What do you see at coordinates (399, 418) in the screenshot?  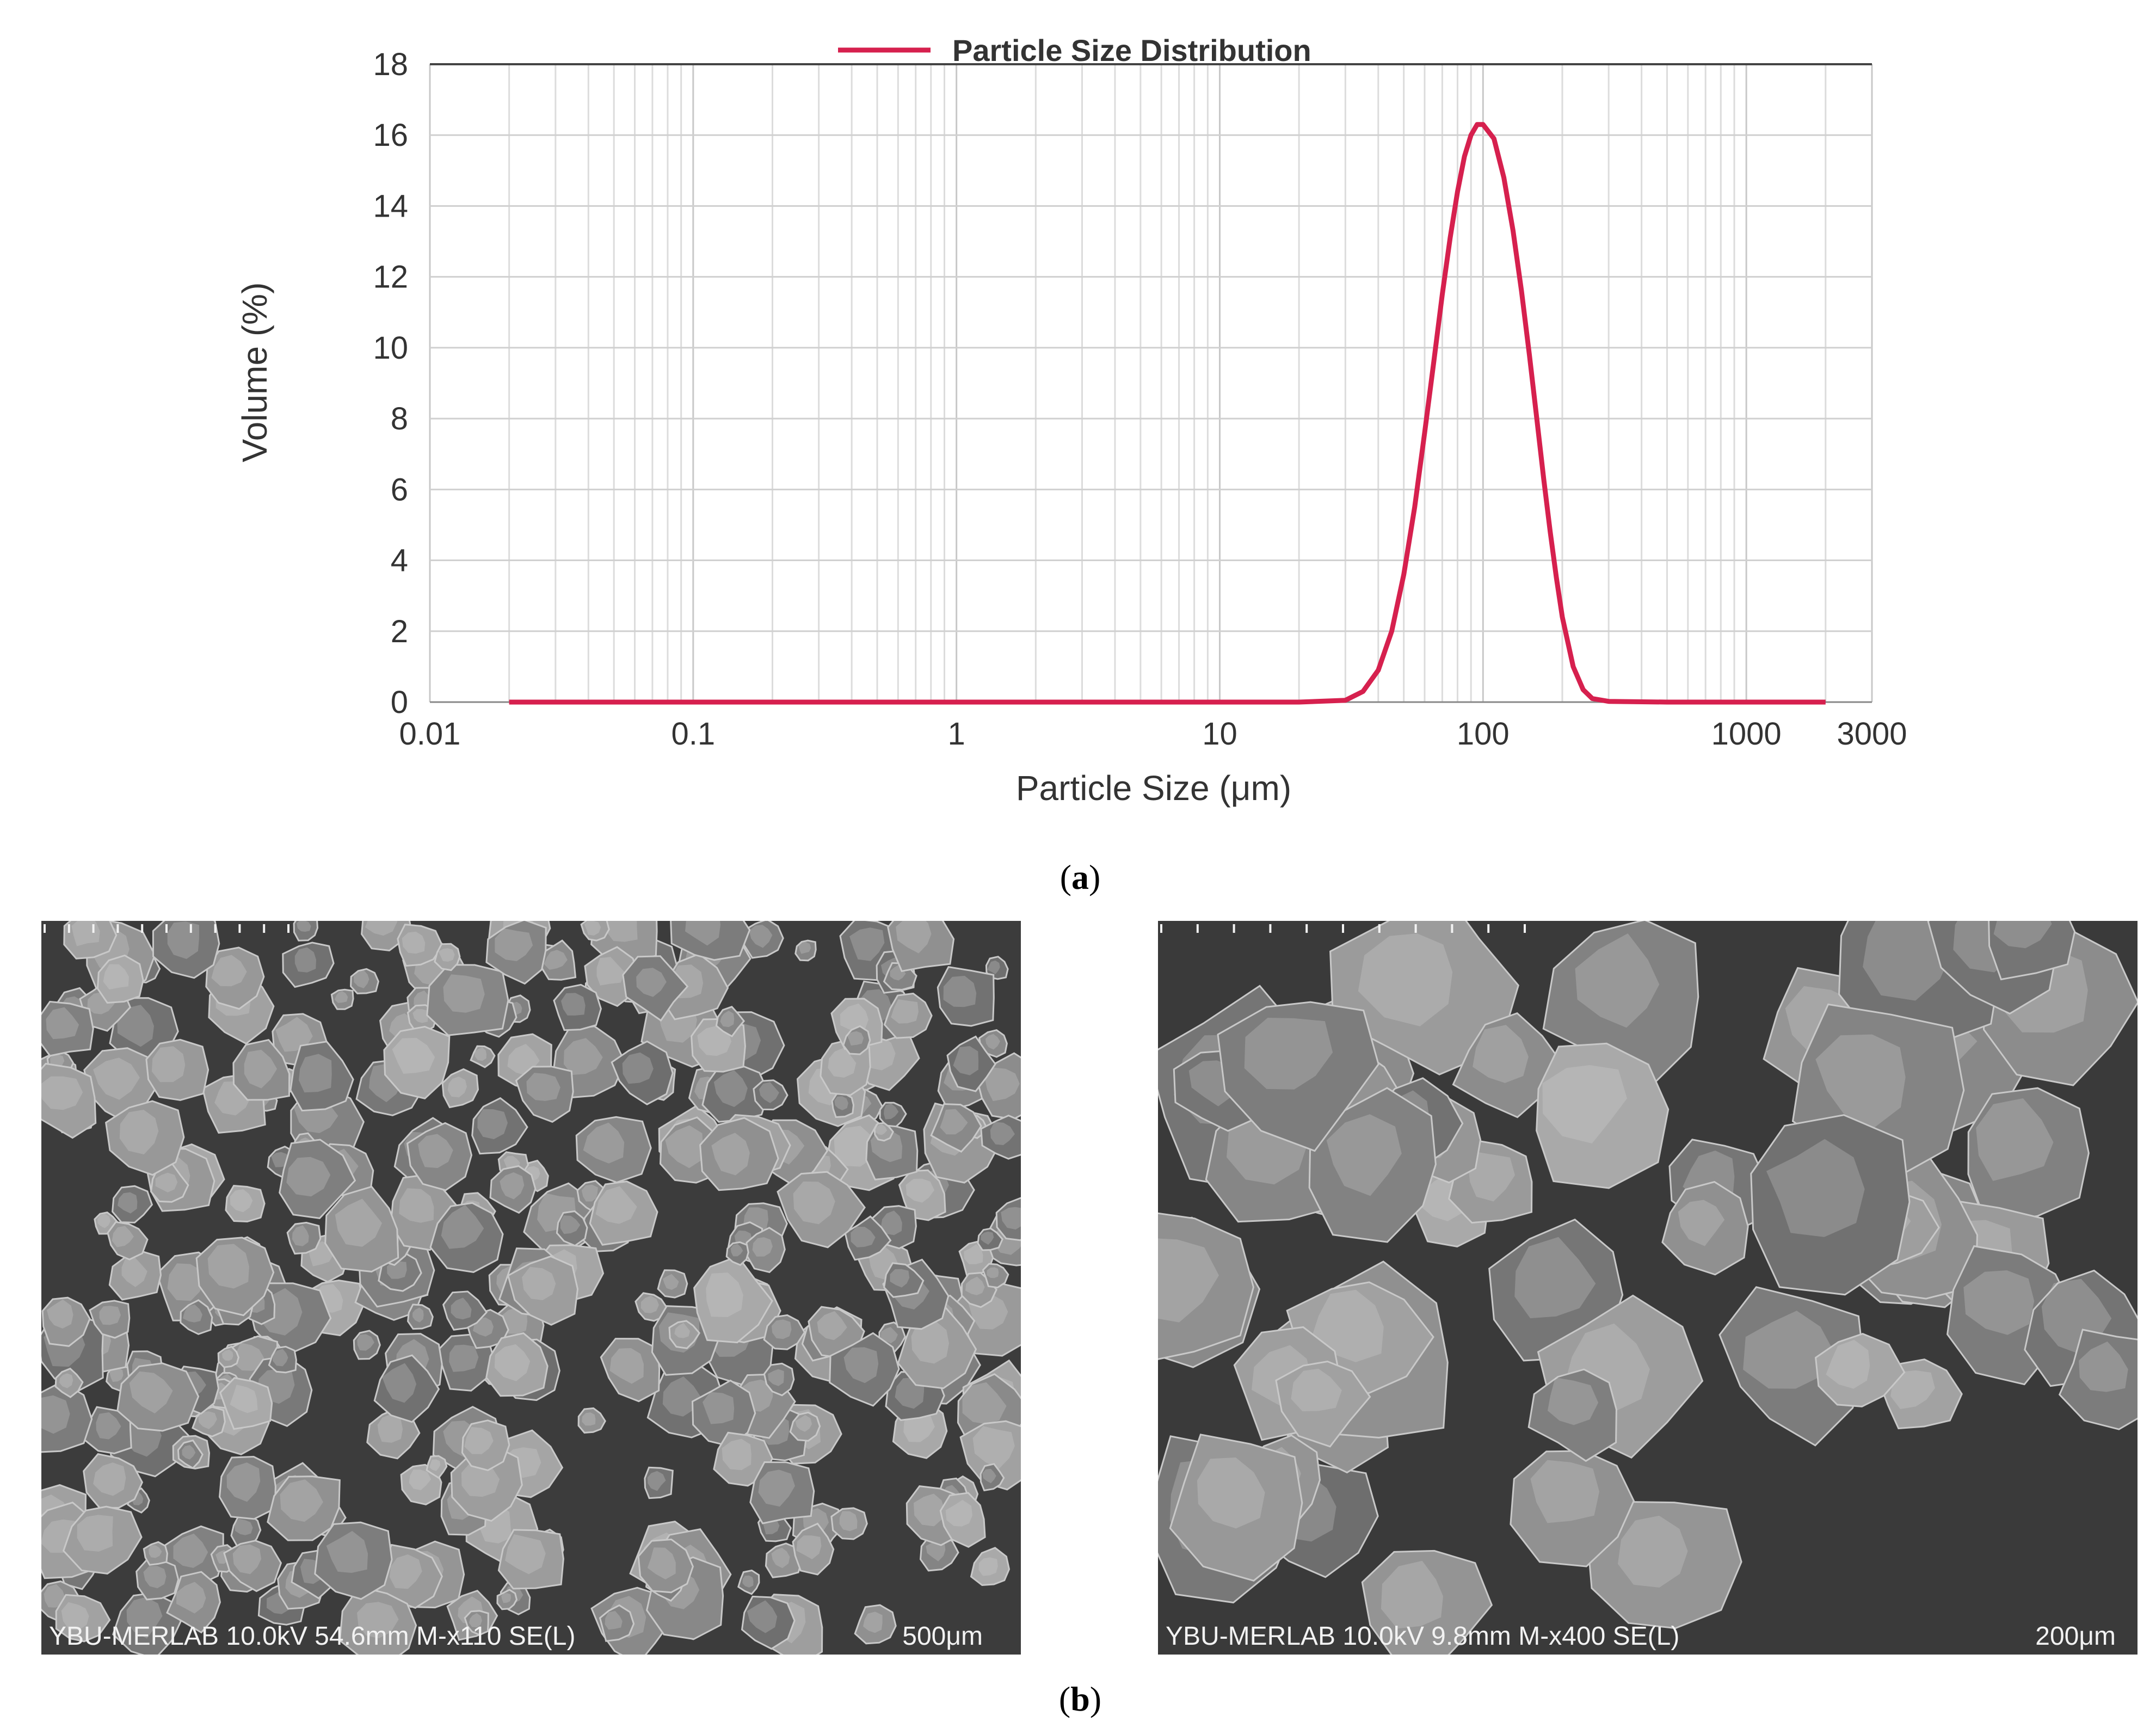 I see `y-tick-label: 8` at bounding box center [399, 418].